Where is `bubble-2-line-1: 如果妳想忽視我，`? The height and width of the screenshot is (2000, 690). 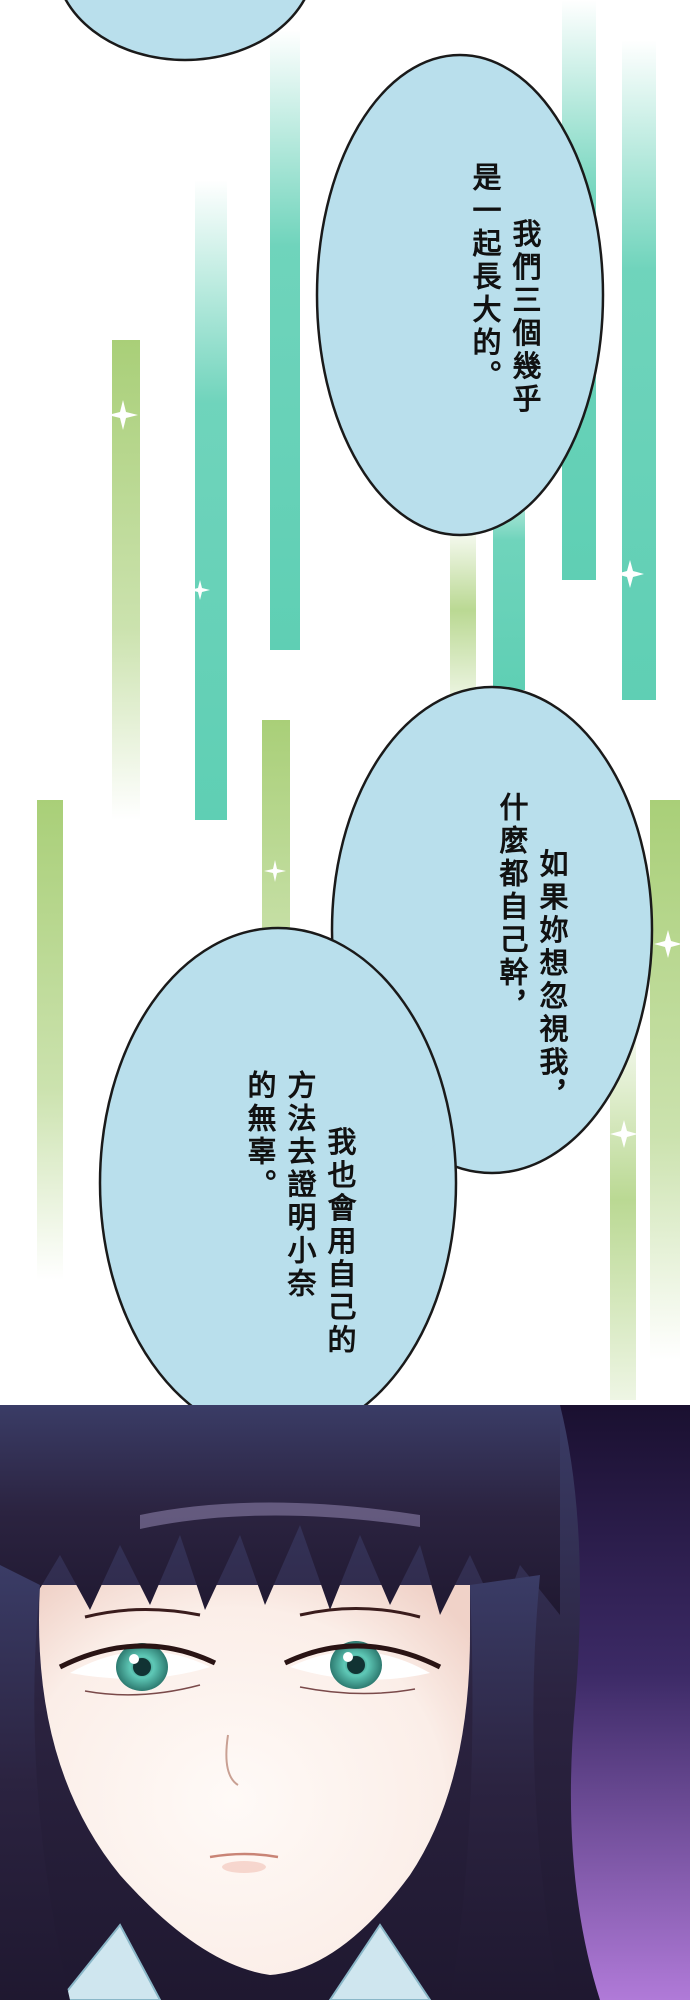
bubble-2-line-1: 如果妳想忽視我， is located at coordinates (552, 980).